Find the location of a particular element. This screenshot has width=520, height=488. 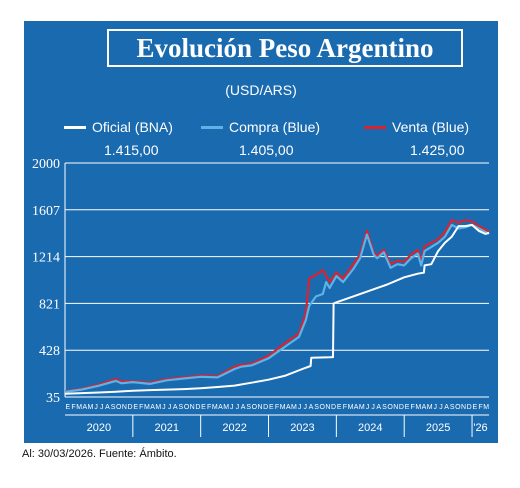

month-label-0-11: D is located at coordinates (129, 407).